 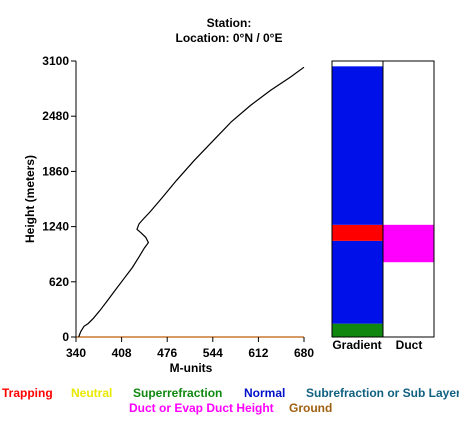 What do you see at coordinates (304, 353) in the screenshot?
I see `x-tick-label: 680` at bounding box center [304, 353].